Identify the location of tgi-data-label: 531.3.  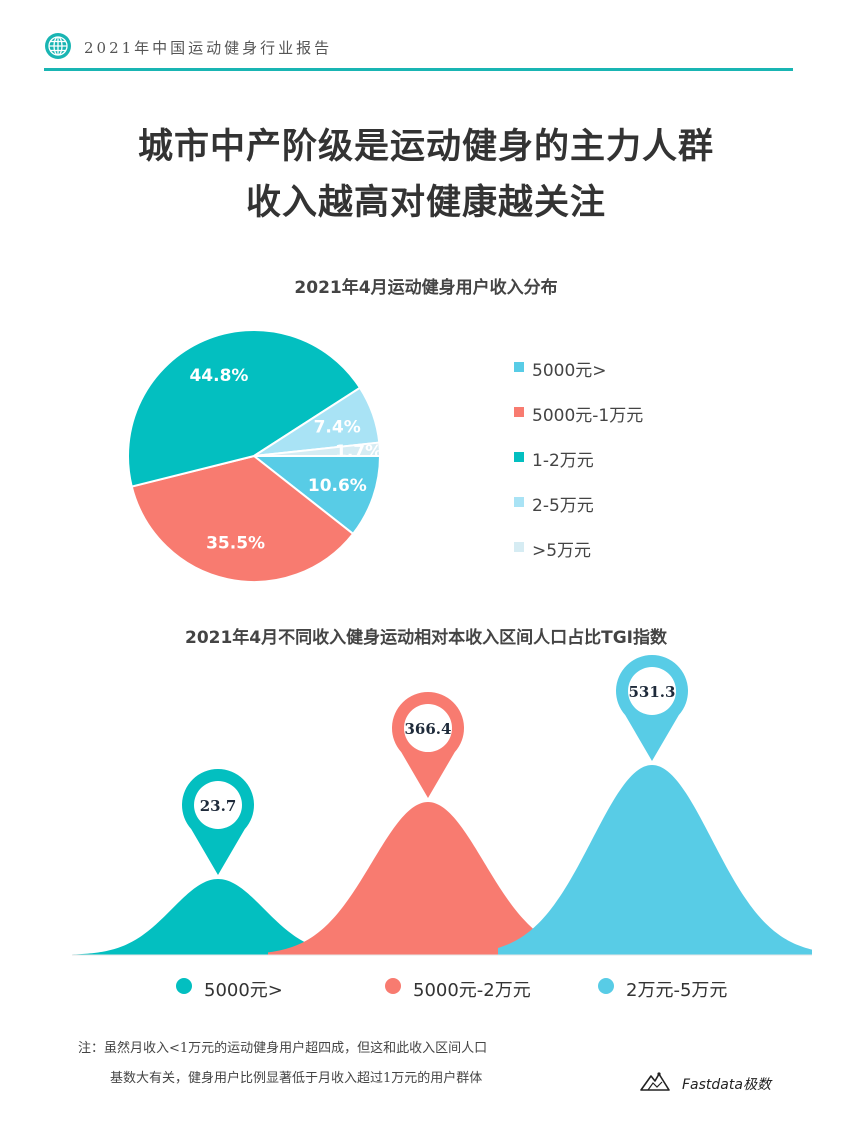
(652, 692).